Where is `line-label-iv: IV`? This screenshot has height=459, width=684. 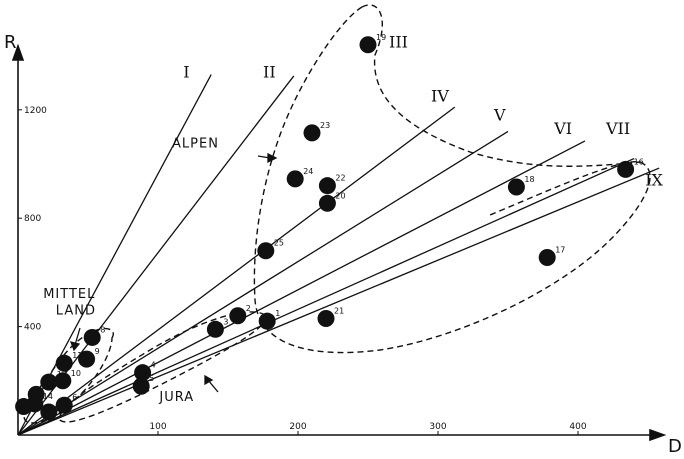 line-label-iv: IV is located at coordinates (440, 96).